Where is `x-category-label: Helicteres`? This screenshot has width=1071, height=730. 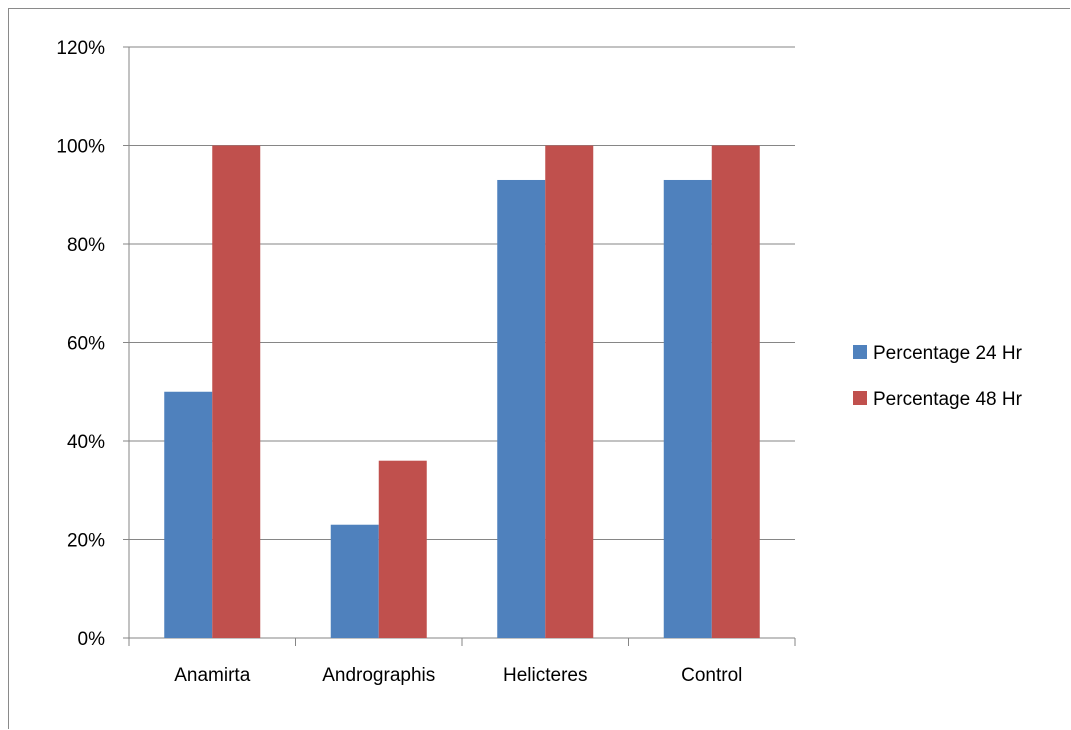
x-category-label: Helicteres is located at coordinates (545, 675).